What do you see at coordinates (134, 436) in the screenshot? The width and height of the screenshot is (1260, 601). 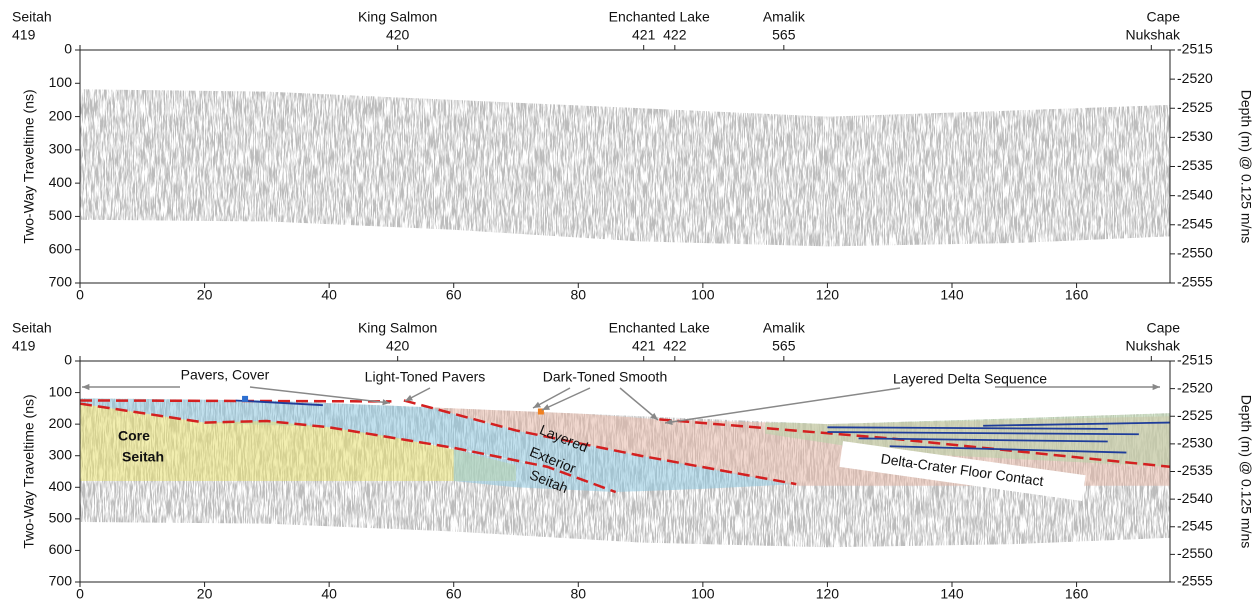 I see `annotation: Core` at bounding box center [134, 436].